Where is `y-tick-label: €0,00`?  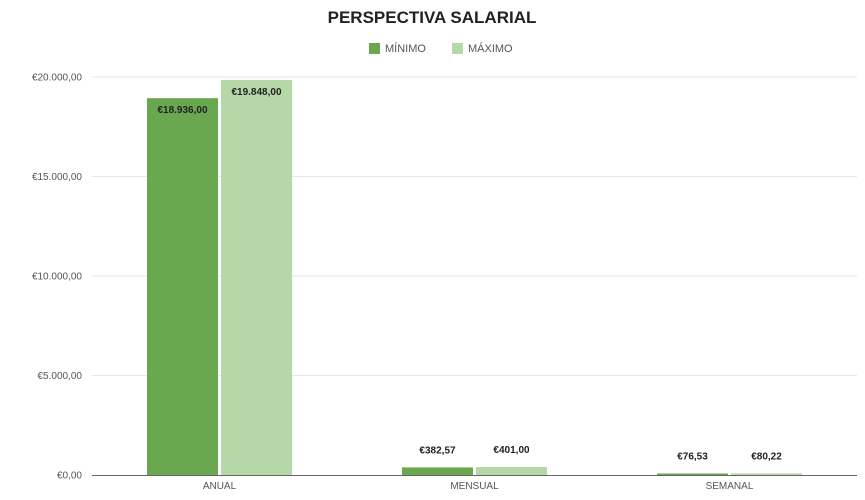
y-tick-label: €0,00 is located at coordinates (69, 476).